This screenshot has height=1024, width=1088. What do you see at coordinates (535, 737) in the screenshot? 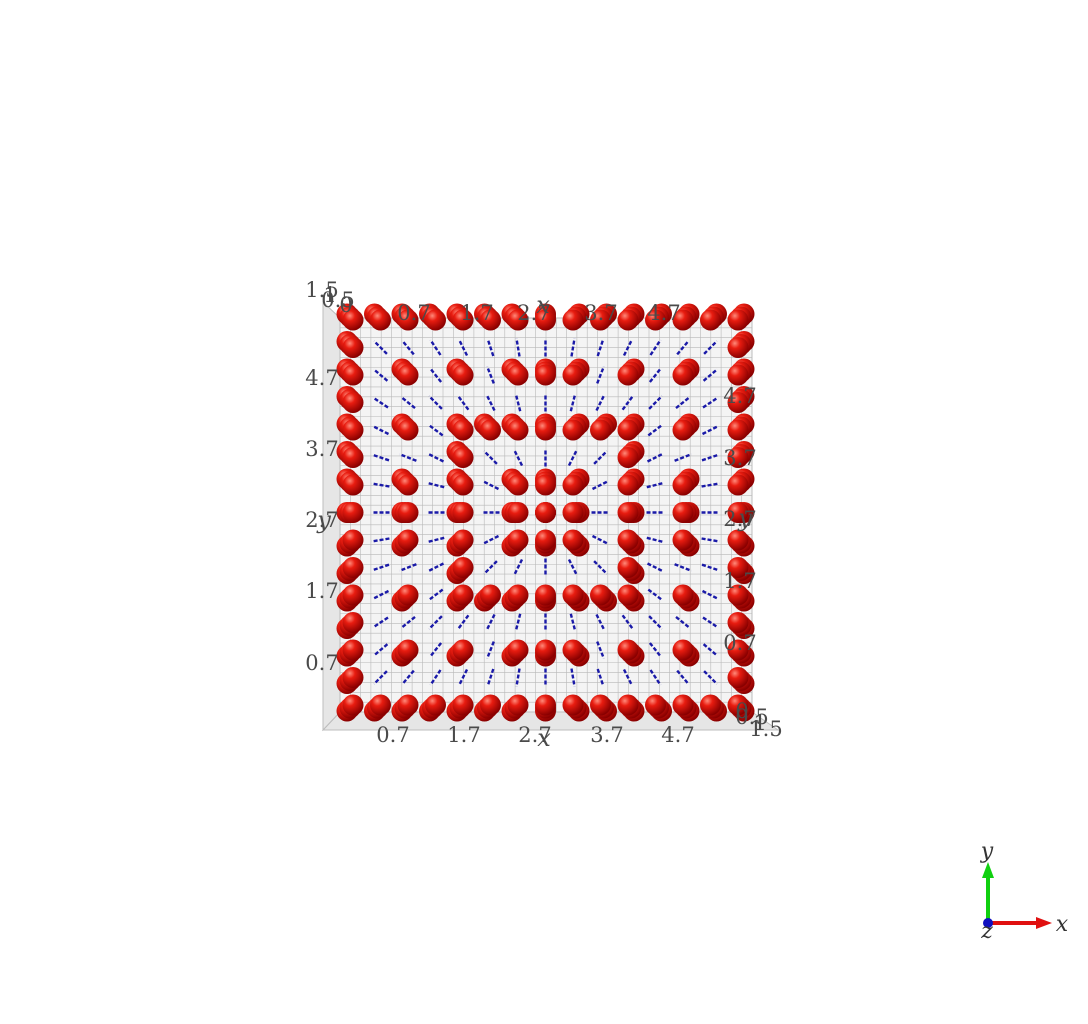
I see `x-axis: 0.7 1.7 2.7 3.7 4.7 x` at bounding box center [535, 737].